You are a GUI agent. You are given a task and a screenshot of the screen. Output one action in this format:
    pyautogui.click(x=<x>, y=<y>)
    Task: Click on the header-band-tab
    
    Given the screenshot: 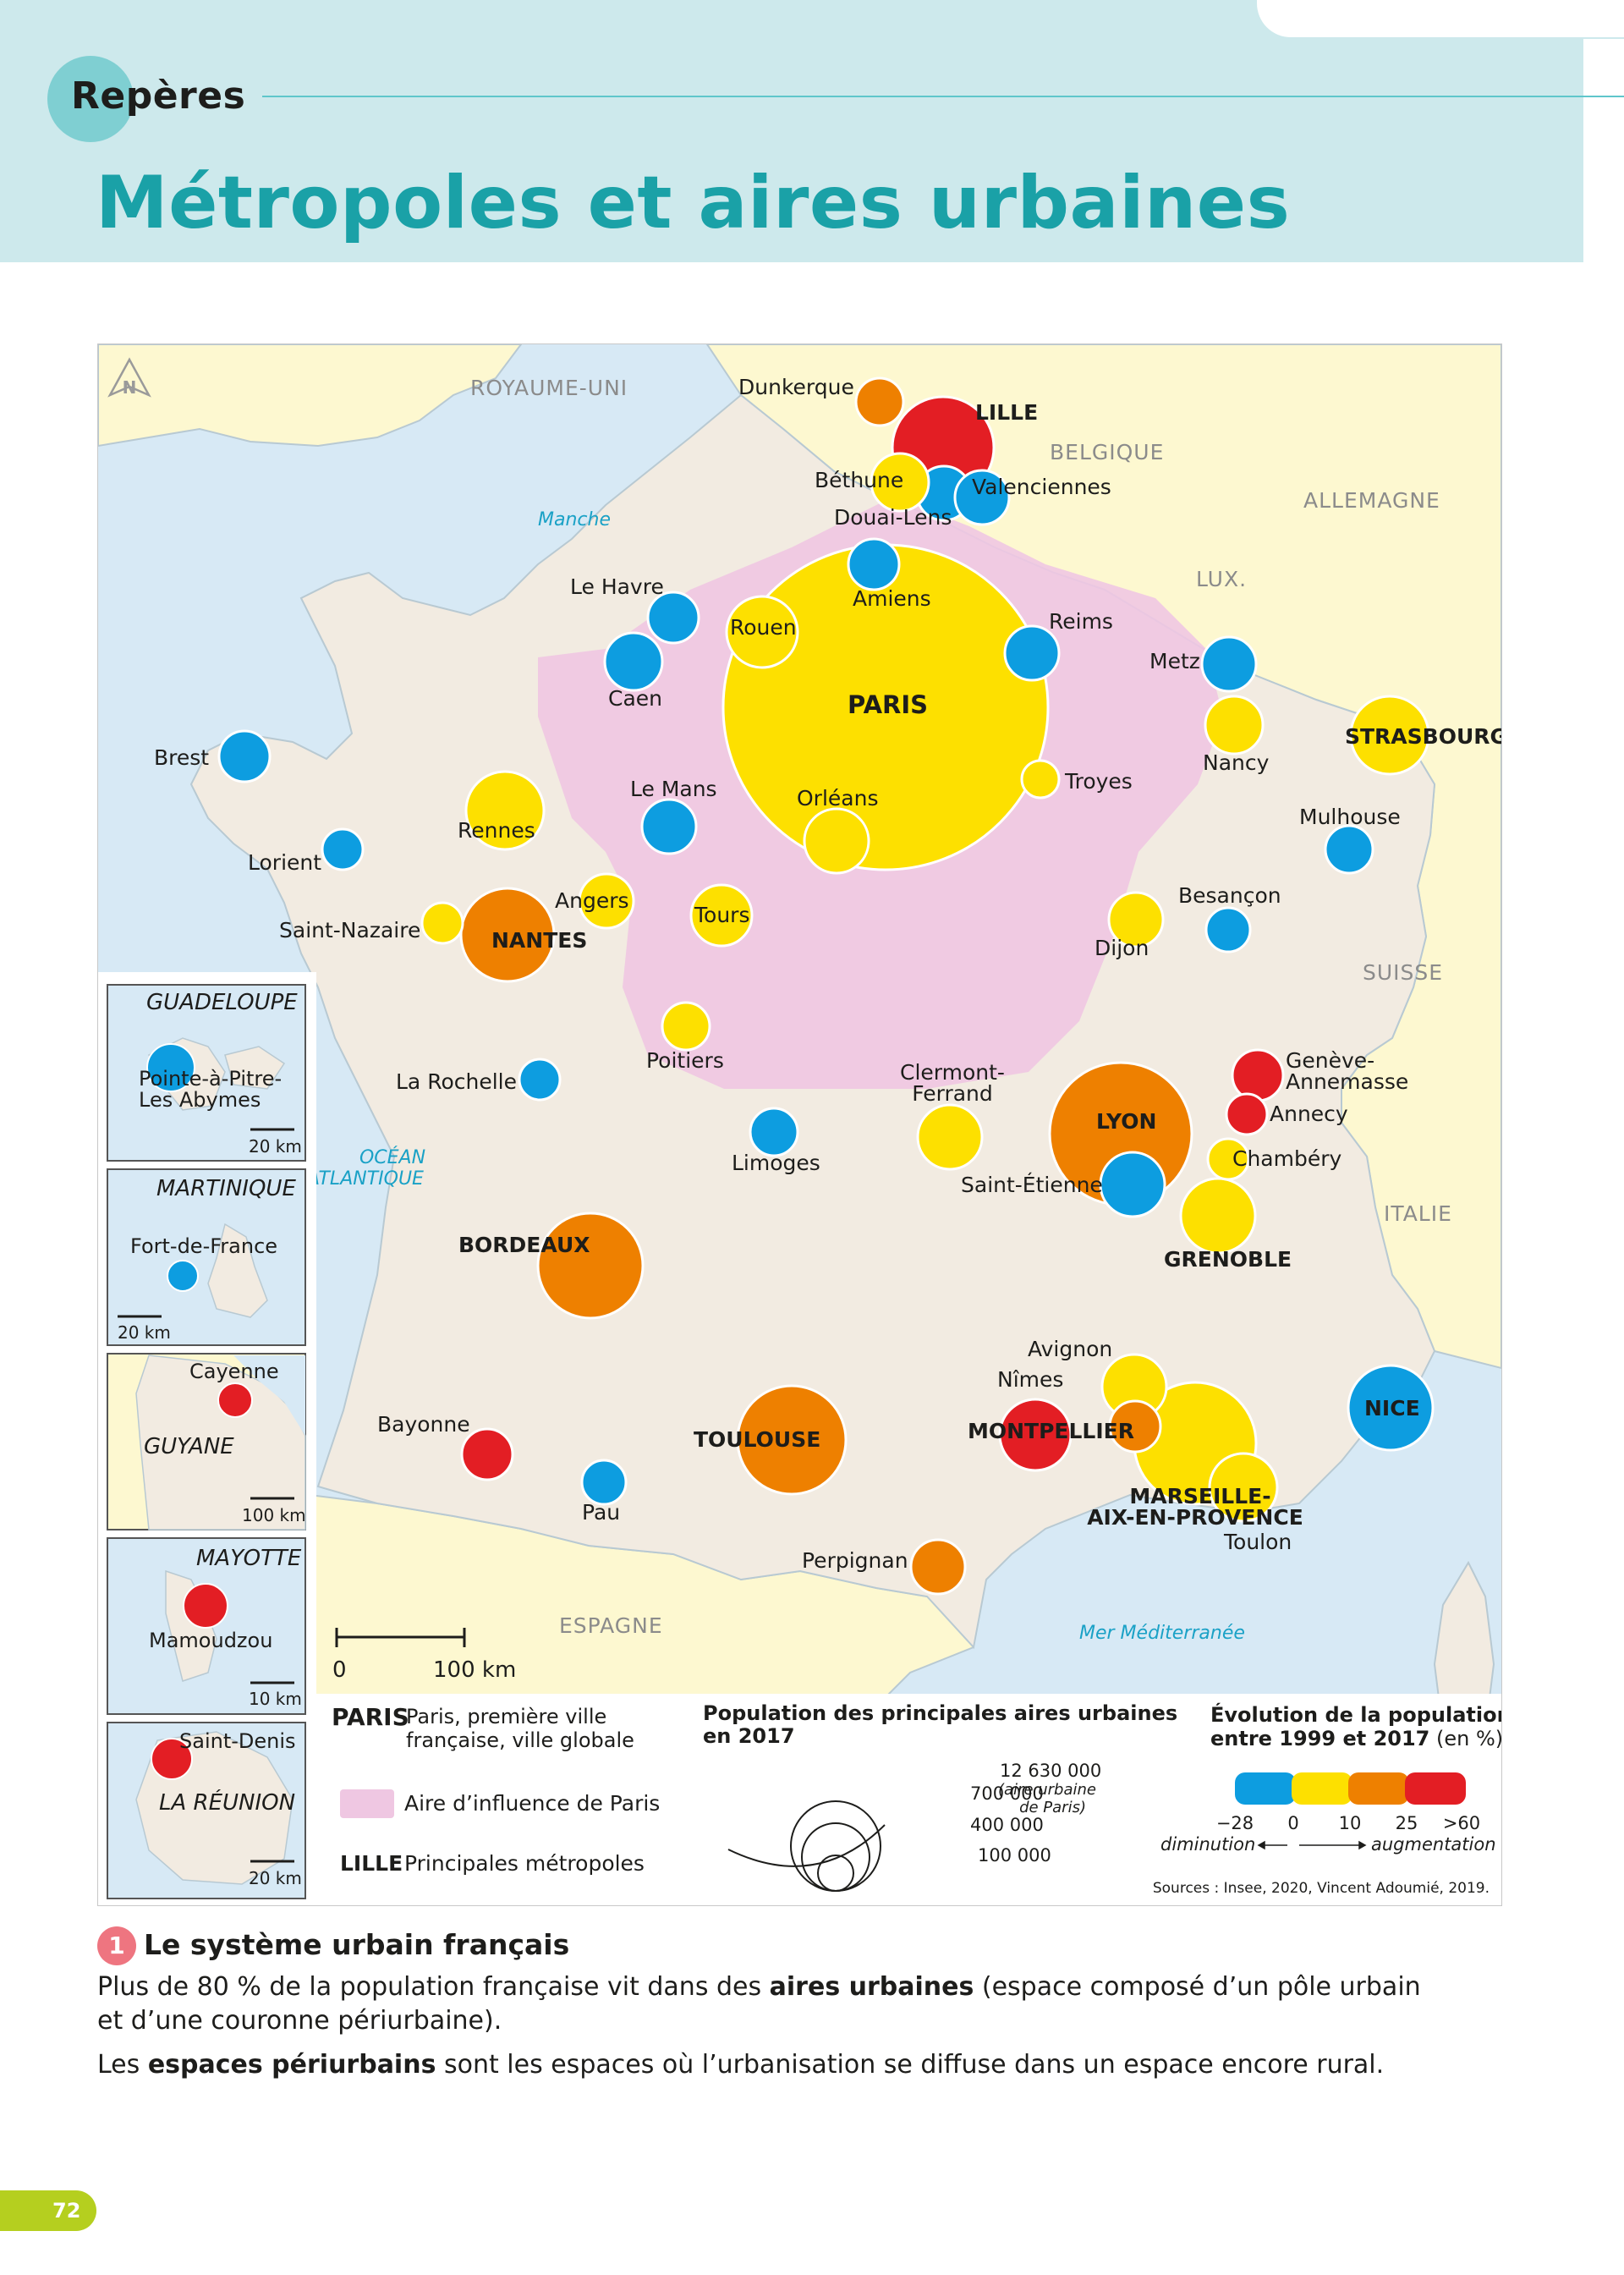 What is the action you would take?
    pyautogui.click(x=1549, y=85)
    